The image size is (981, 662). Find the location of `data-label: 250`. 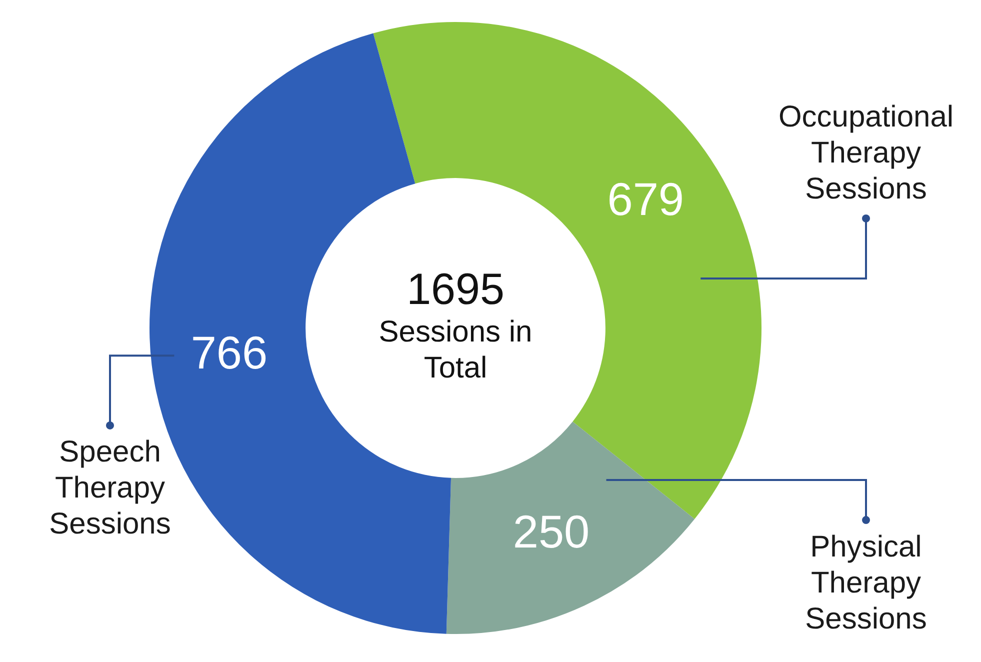

data-label: 250 is located at coordinates (551, 532).